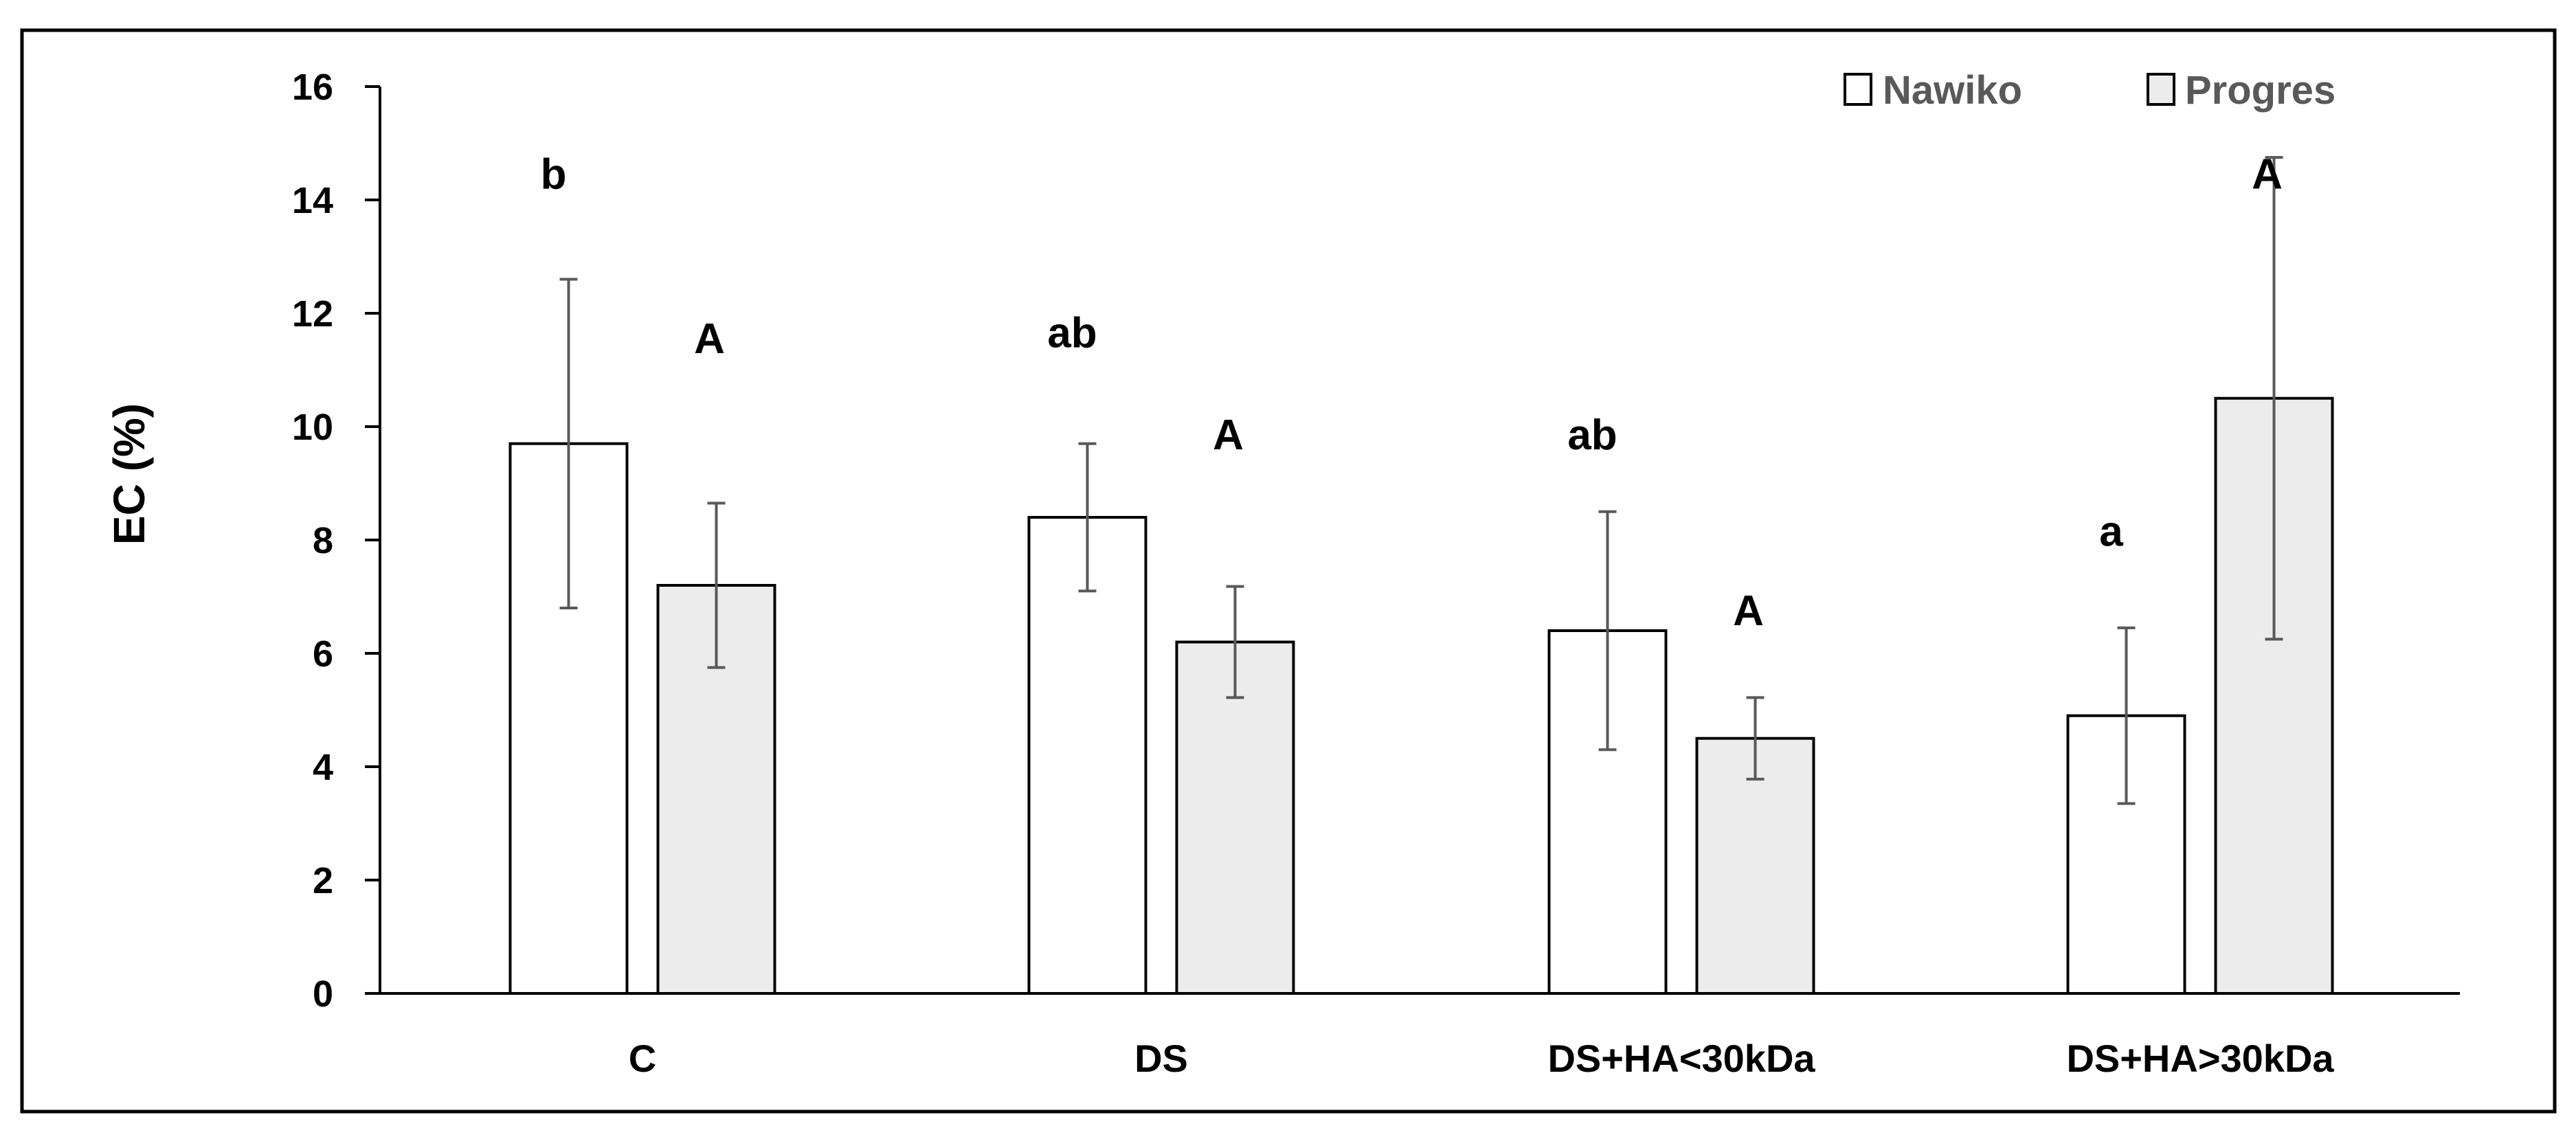 The width and height of the screenshot is (2576, 1137). I want to click on bar-nawiko, so click(1087, 755).